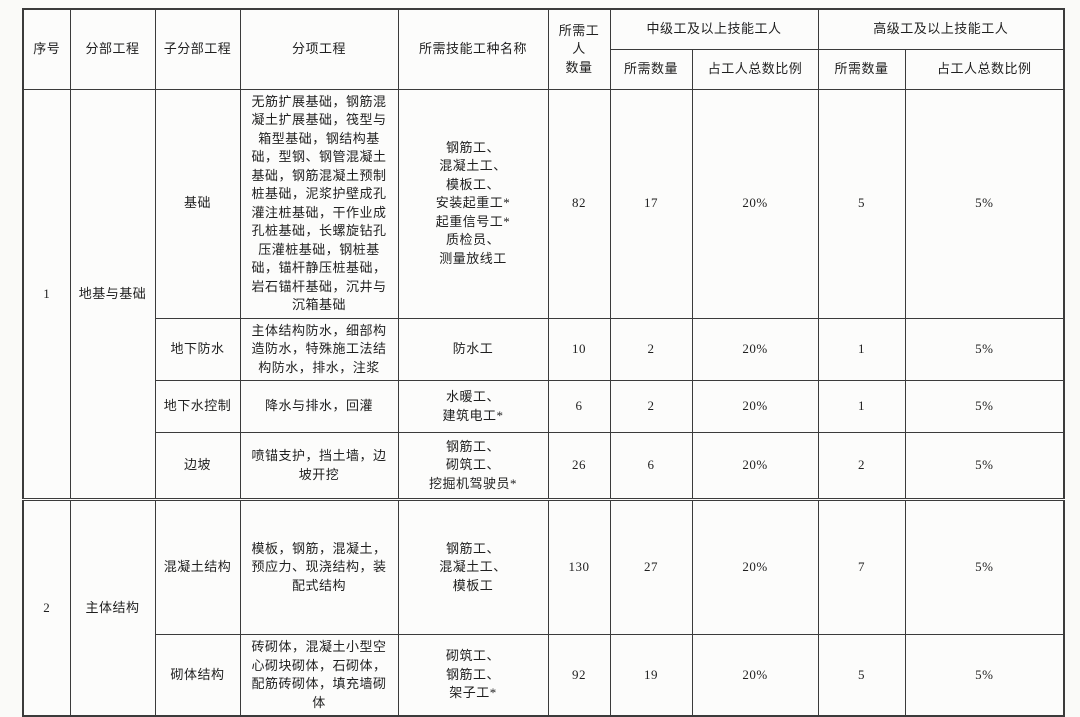 Image resolution: width=1080 pixels, height=717 pixels. What do you see at coordinates (579, 203) in the screenshot?
I see `cell-total: 82` at bounding box center [579, 203].